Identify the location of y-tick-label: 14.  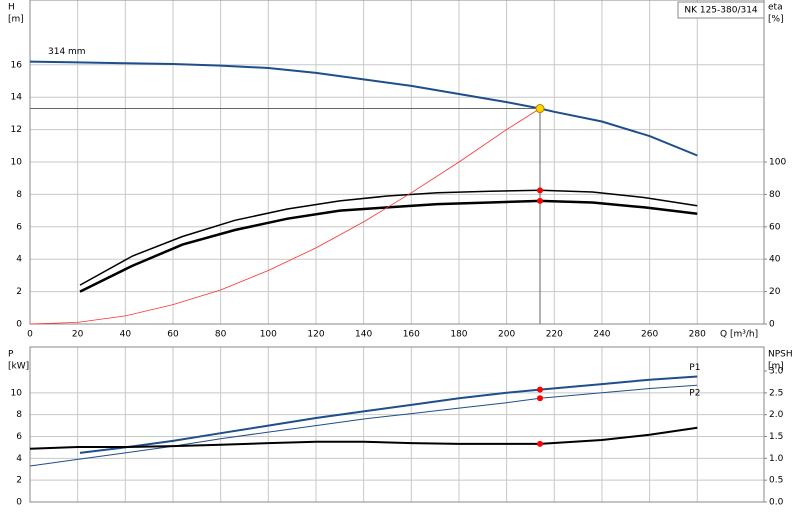
(17, 98).